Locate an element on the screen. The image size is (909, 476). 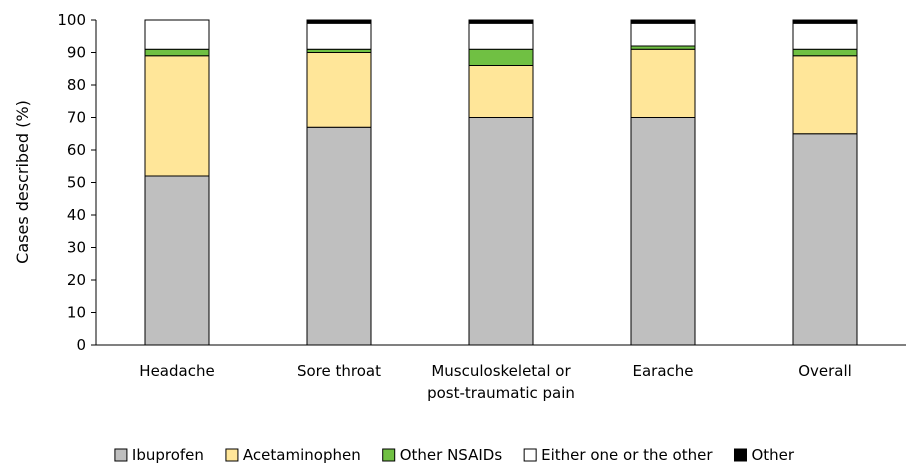
x-category-label-line: Overall is located at coordinates (825, 371).